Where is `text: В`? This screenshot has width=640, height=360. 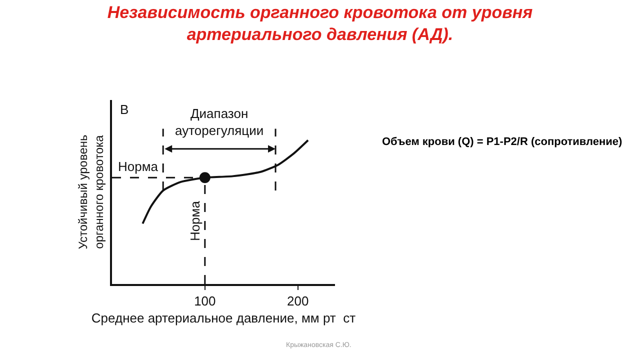 text: В is located at coordinates (124, 109).